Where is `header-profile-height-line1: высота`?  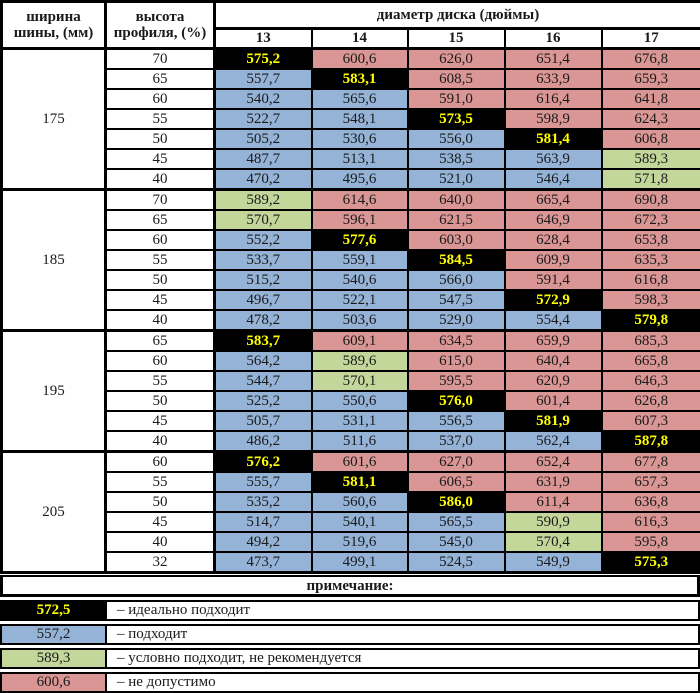
header-profile-height-line1: высота is located at coordinates (160, 17).